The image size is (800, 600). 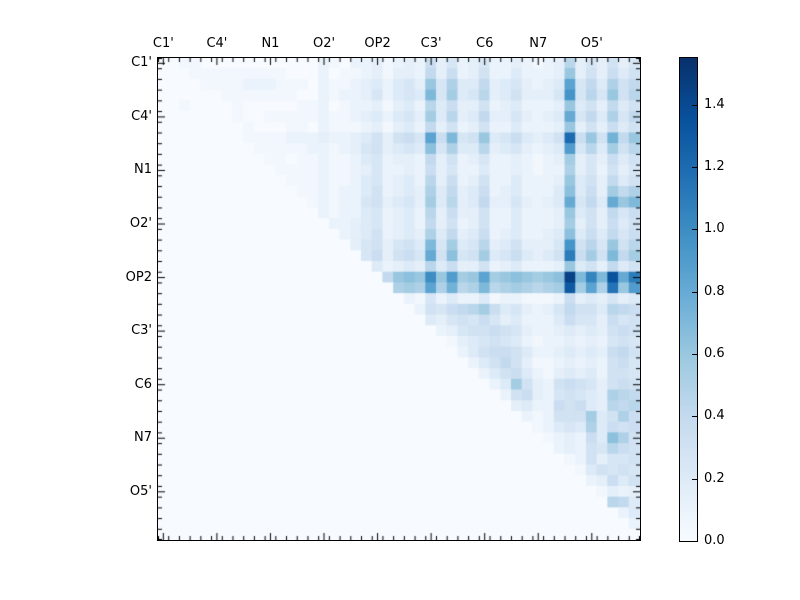 I want to click on y-tick-label: C1', so click(x=141, y=63).